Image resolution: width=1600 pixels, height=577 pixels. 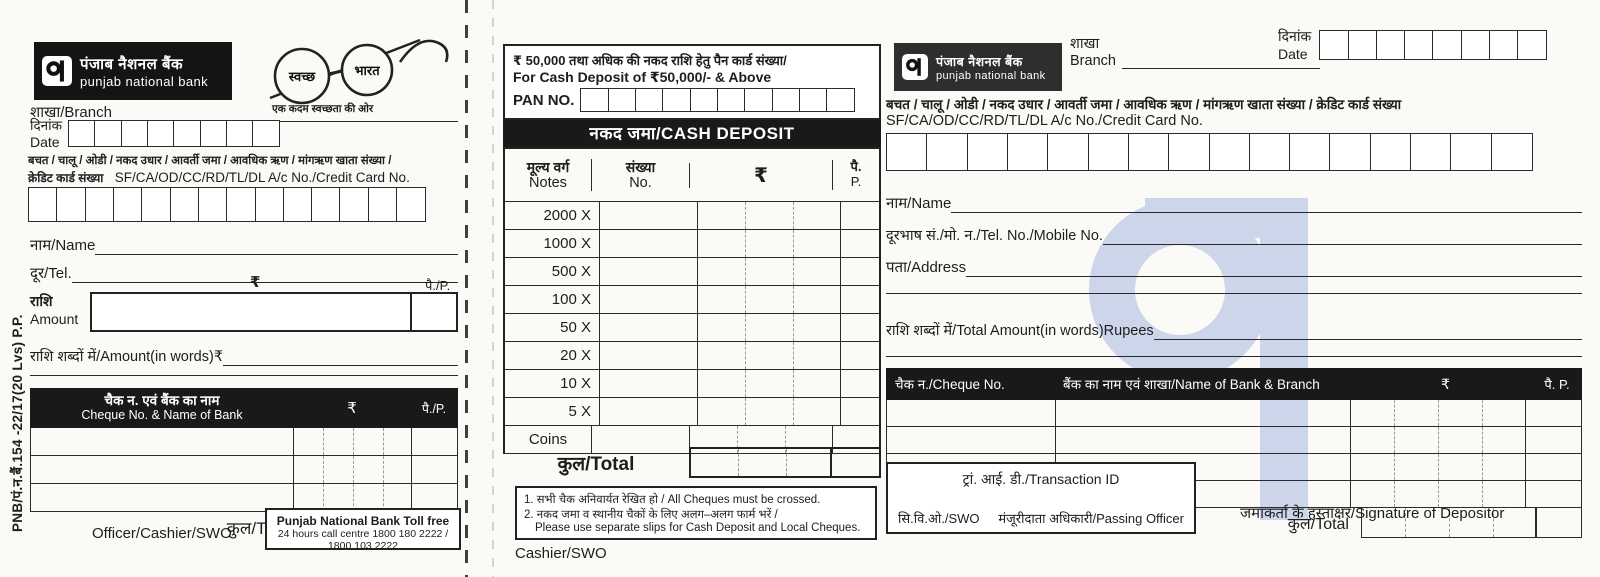 I want to click on tel-label: दूर/Tel., so click(x=51, y=273).